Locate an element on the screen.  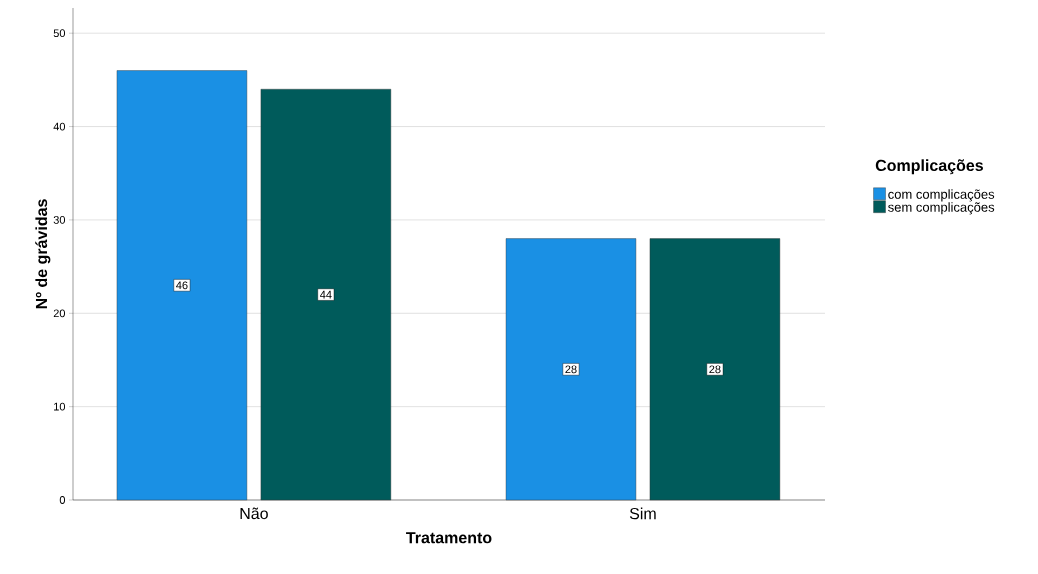
data-label: 44 is located at coordinates (326, 294).